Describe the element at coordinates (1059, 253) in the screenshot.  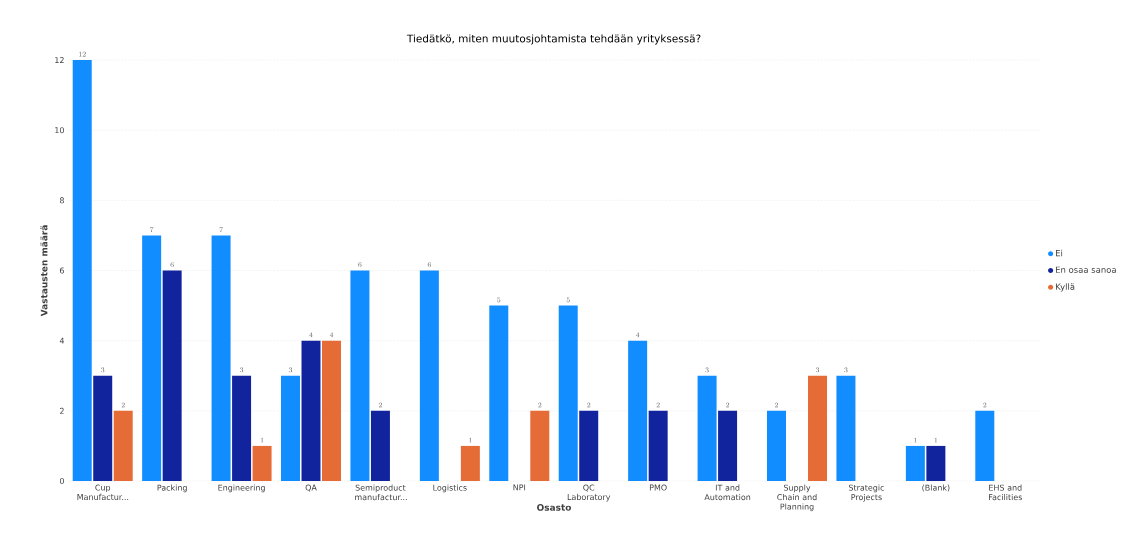
I see `legend-label: Ei` at that location.